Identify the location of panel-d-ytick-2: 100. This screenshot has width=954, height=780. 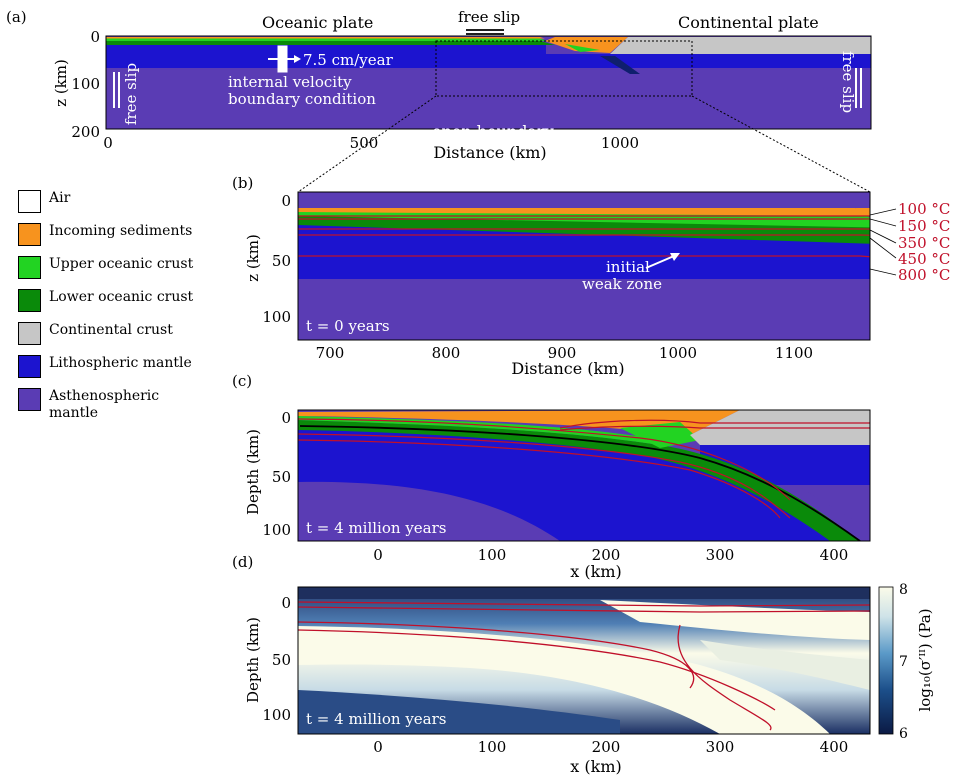
(276, 715).